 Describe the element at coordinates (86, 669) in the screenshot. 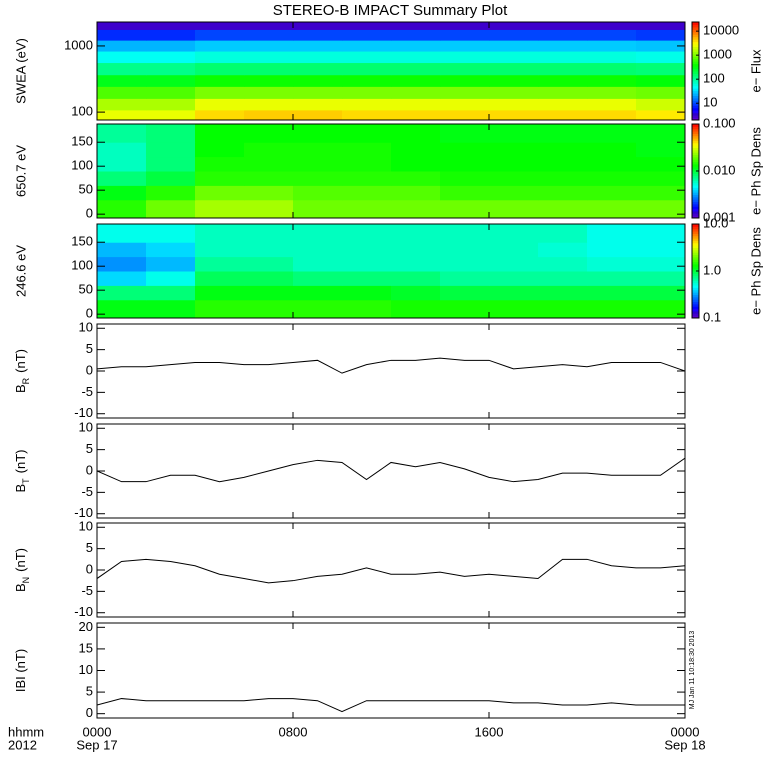

I see `y-tick-label: 10` at that location.